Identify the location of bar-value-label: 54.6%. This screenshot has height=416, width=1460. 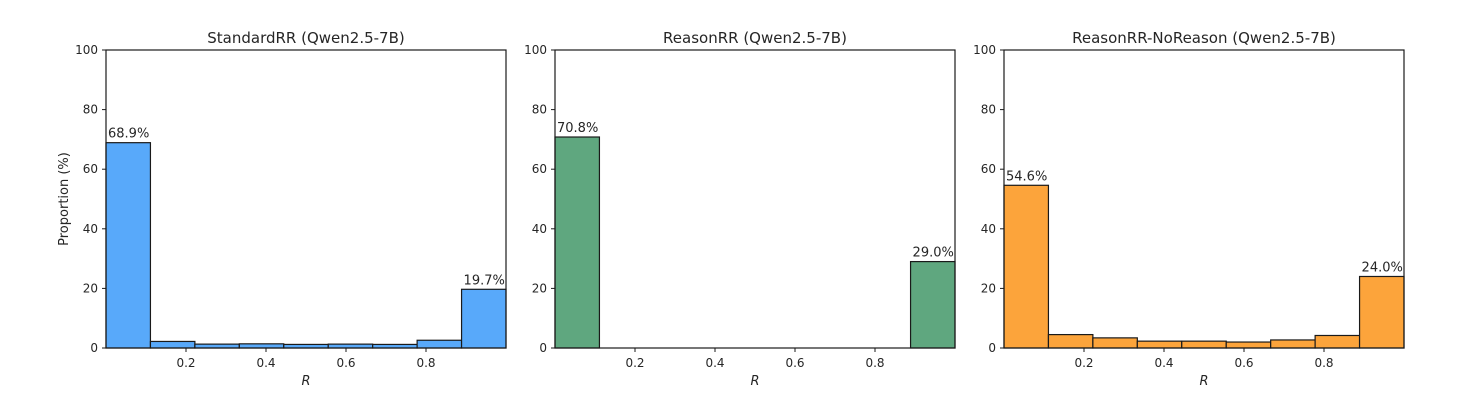
(1026, 176).